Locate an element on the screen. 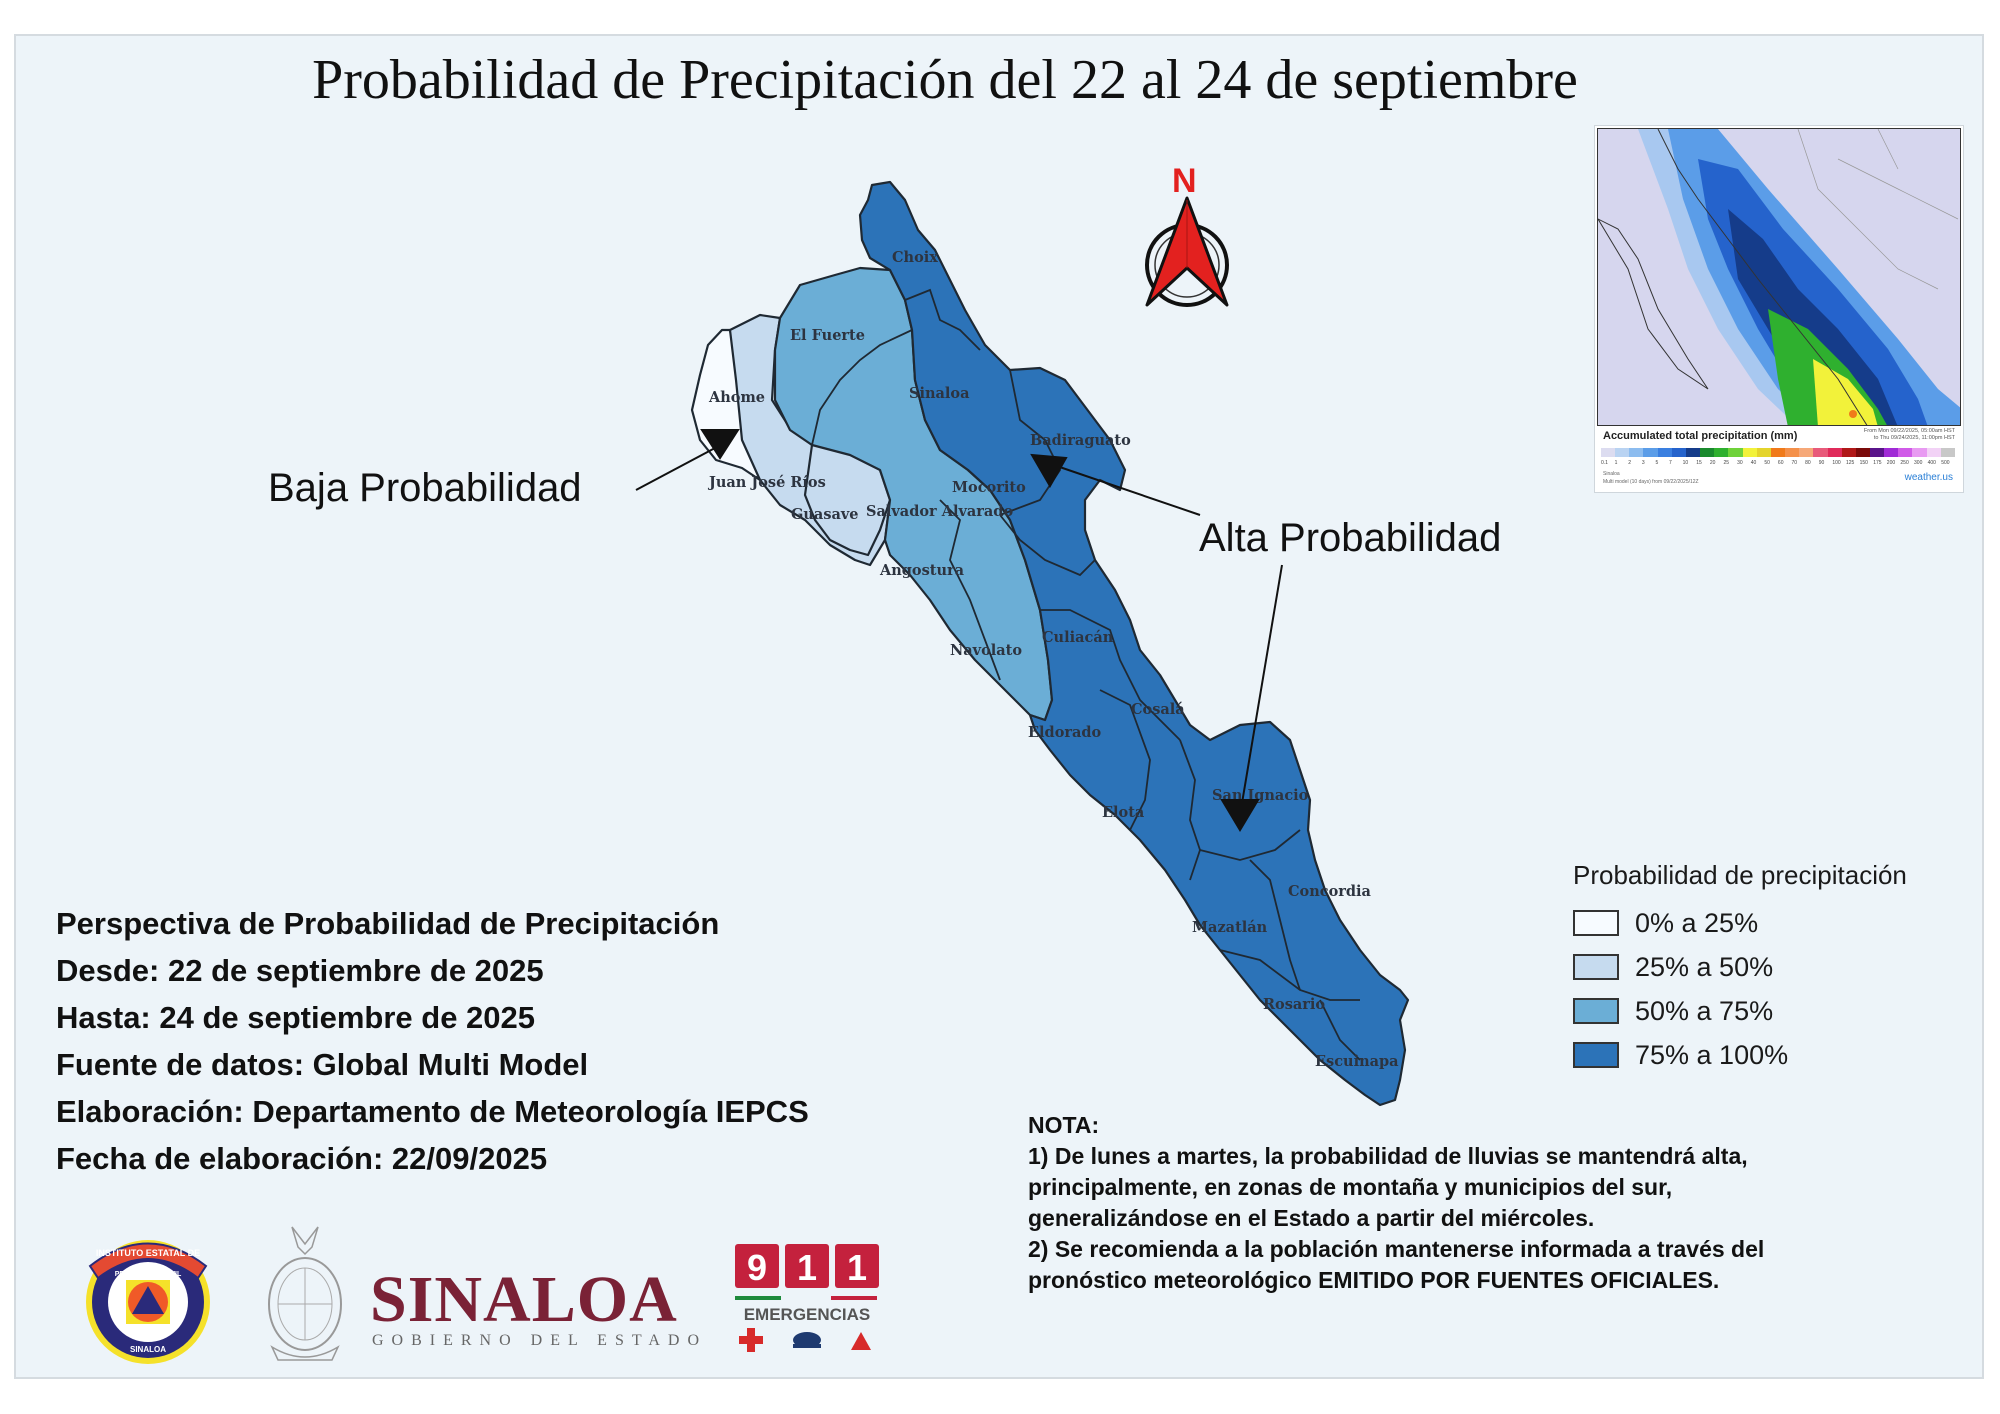  scale-tick: 500 is located at coordinates (1945, 463).